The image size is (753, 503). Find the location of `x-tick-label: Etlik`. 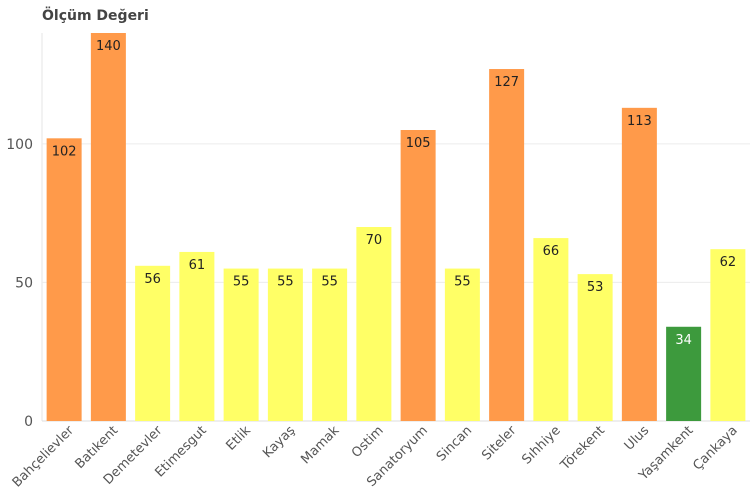

x-tick-label: Etlik is located at coordinates (238, 438).